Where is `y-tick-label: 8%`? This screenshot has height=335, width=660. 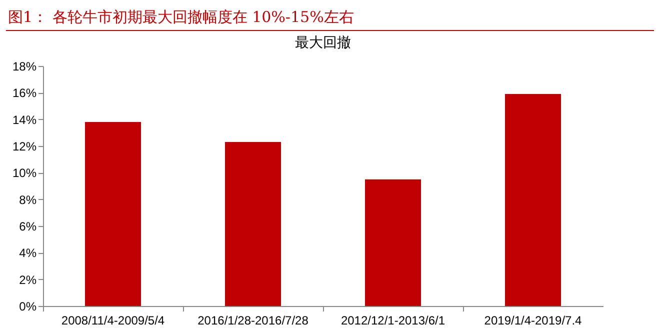
y-tick-label: 8% is located at coordinates (28, 199).